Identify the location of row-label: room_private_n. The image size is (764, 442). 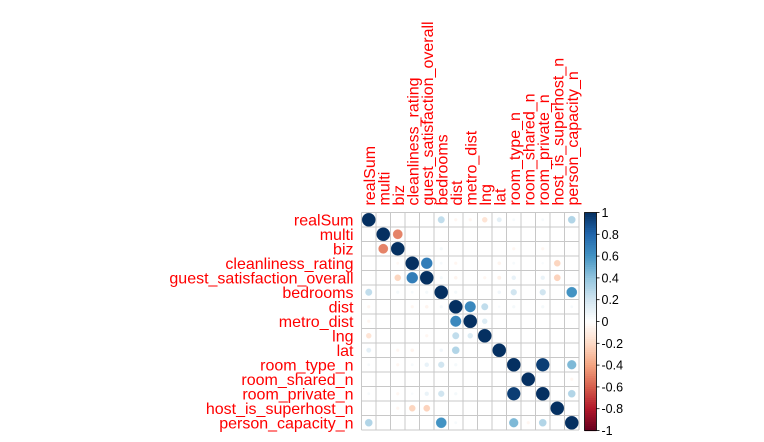
(297, 394).